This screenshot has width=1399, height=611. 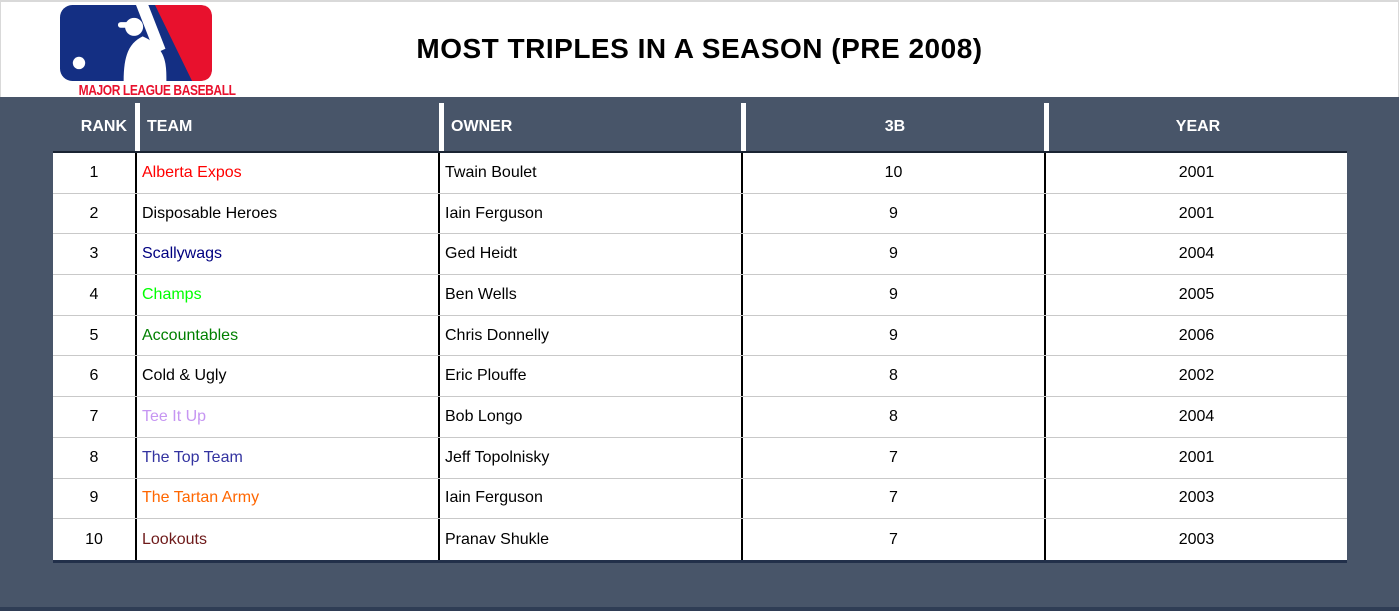 What do you see at coordinates (589, 539) in the screenshot?
I see `cell-owner: Pranav Shukle` at bounding box center [589, 539].